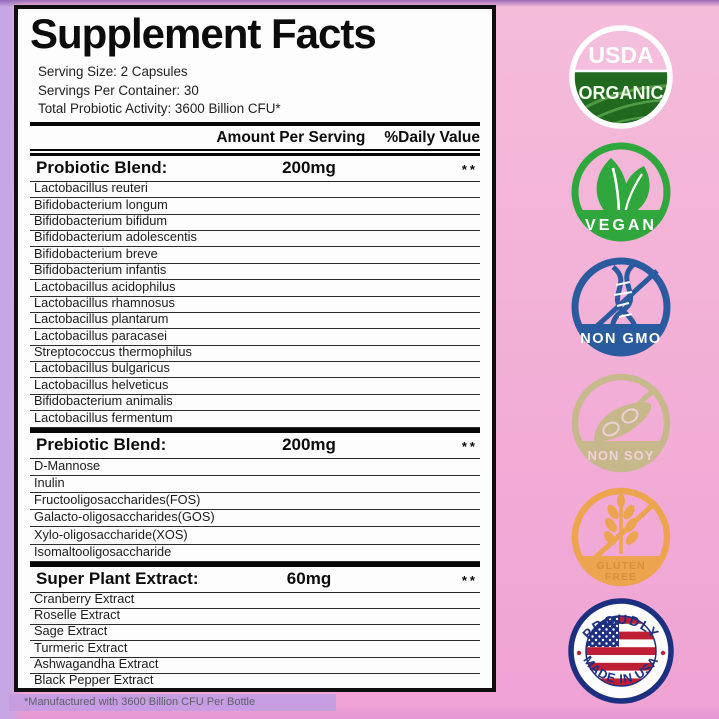 The image size is (719, 719). Describe the element at coordinates (113, 71) in the screenshot. I see `serving-size: Serving Size: 2 Capsules` at that location.